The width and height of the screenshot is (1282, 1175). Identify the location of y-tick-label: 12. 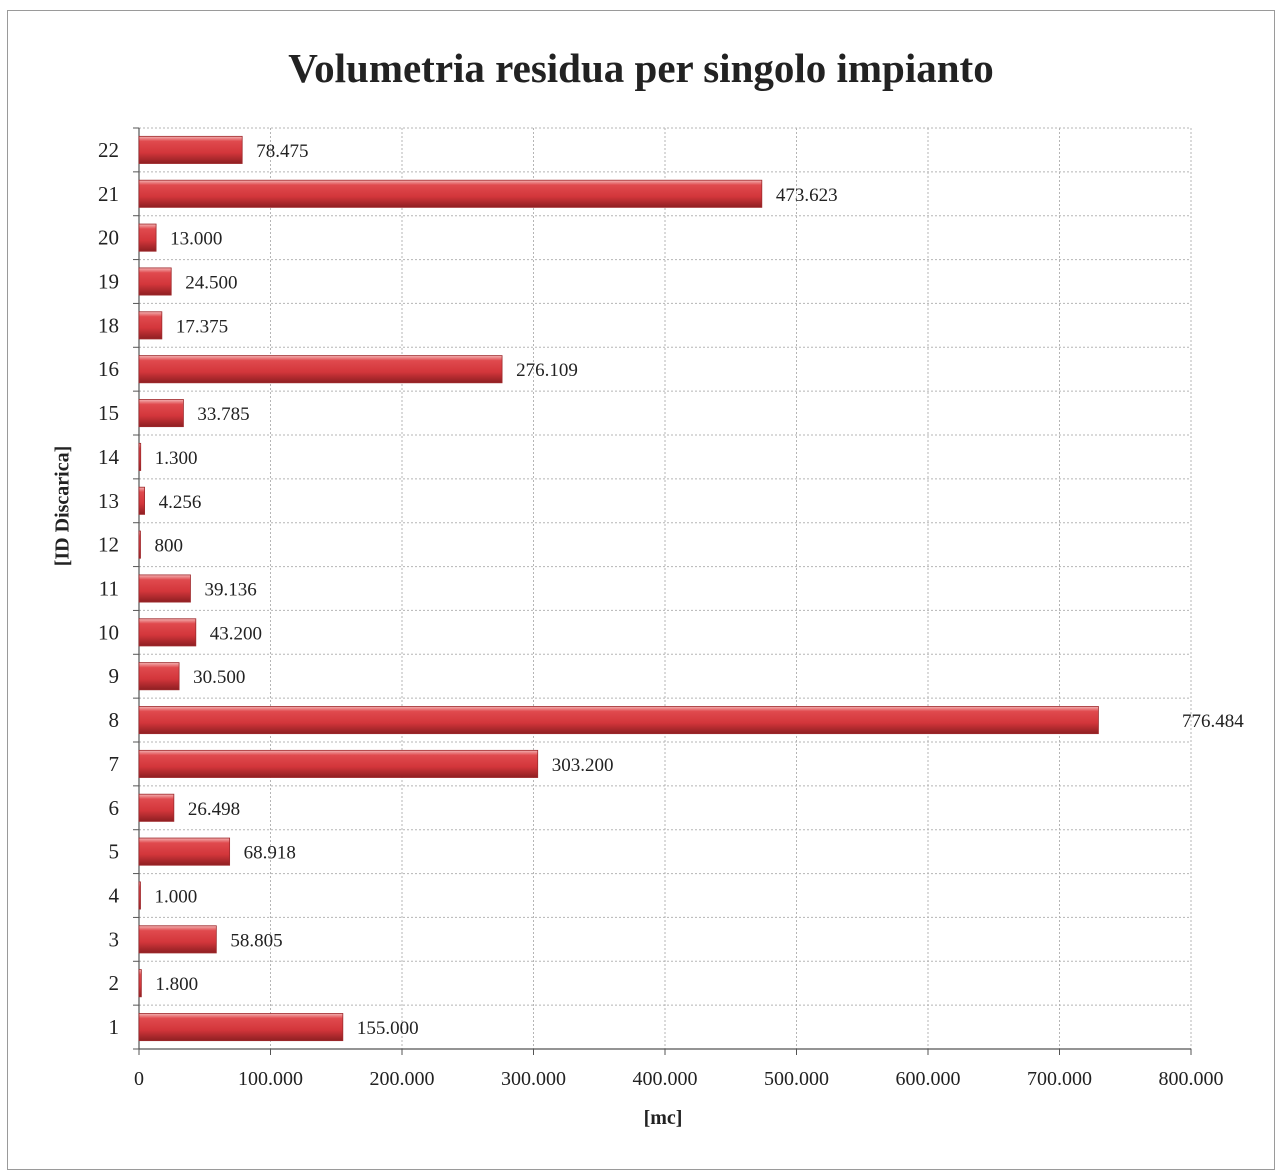
(108, 545).